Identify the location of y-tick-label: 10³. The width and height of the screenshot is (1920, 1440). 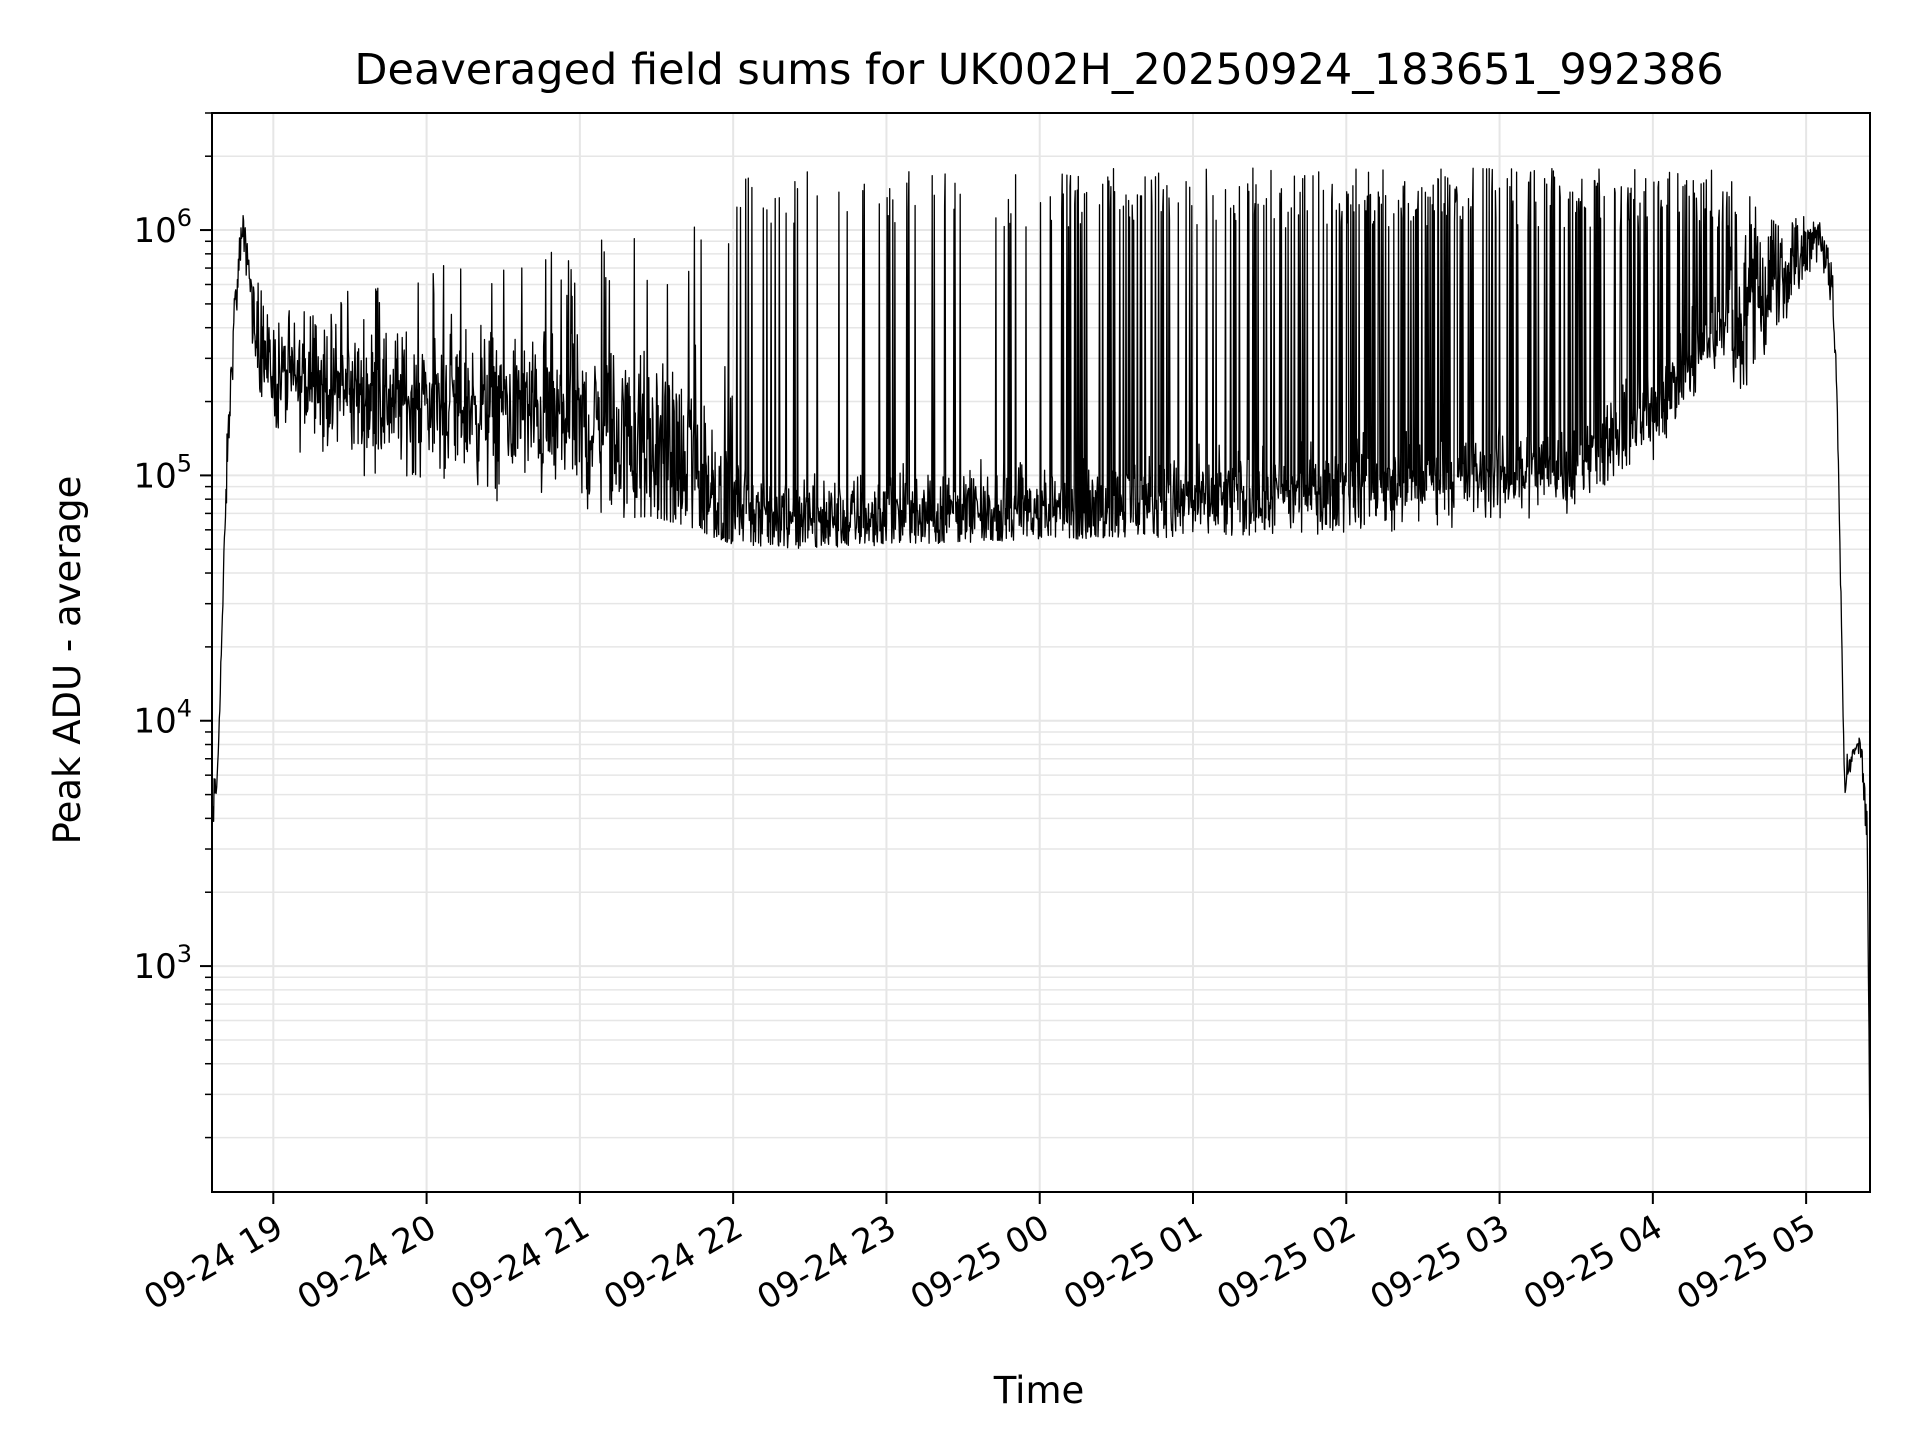
(162, 963).